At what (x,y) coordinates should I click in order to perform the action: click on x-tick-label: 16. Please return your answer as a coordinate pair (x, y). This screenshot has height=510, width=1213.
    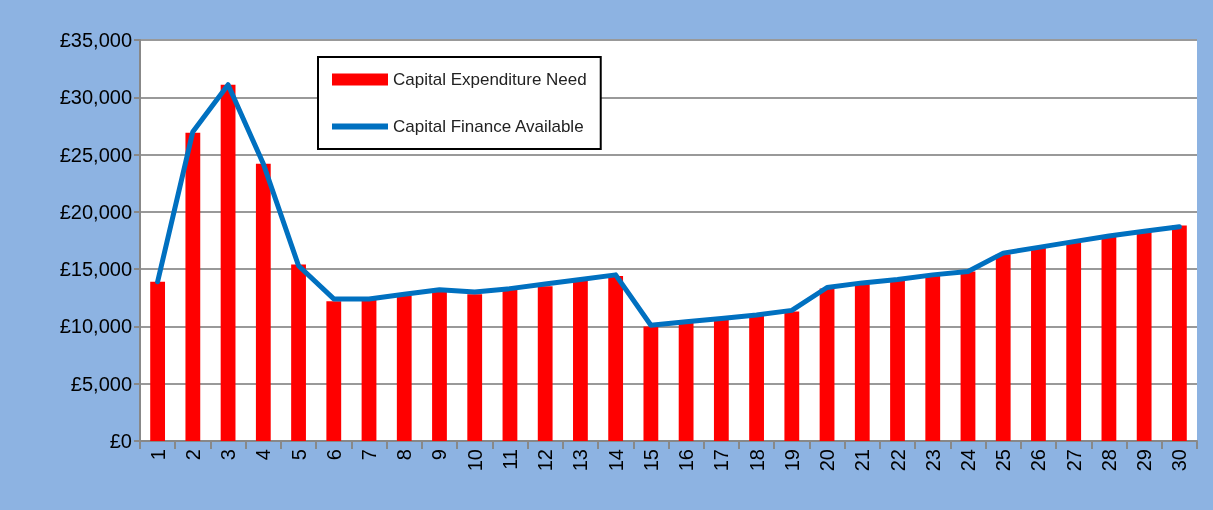
    Looking at the image, I should click on (686, 460).